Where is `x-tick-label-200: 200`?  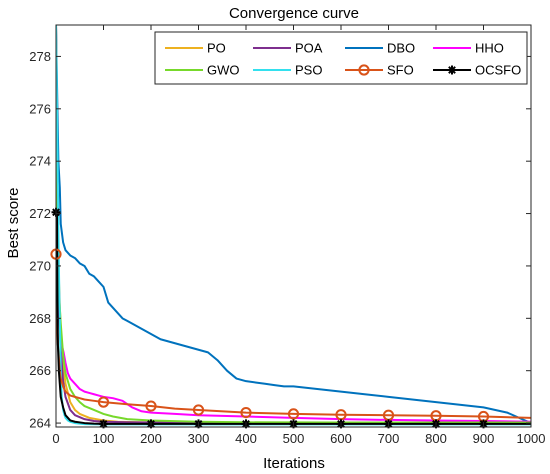 x-tick-label-200: 200 is located at coordinates (151, 438).